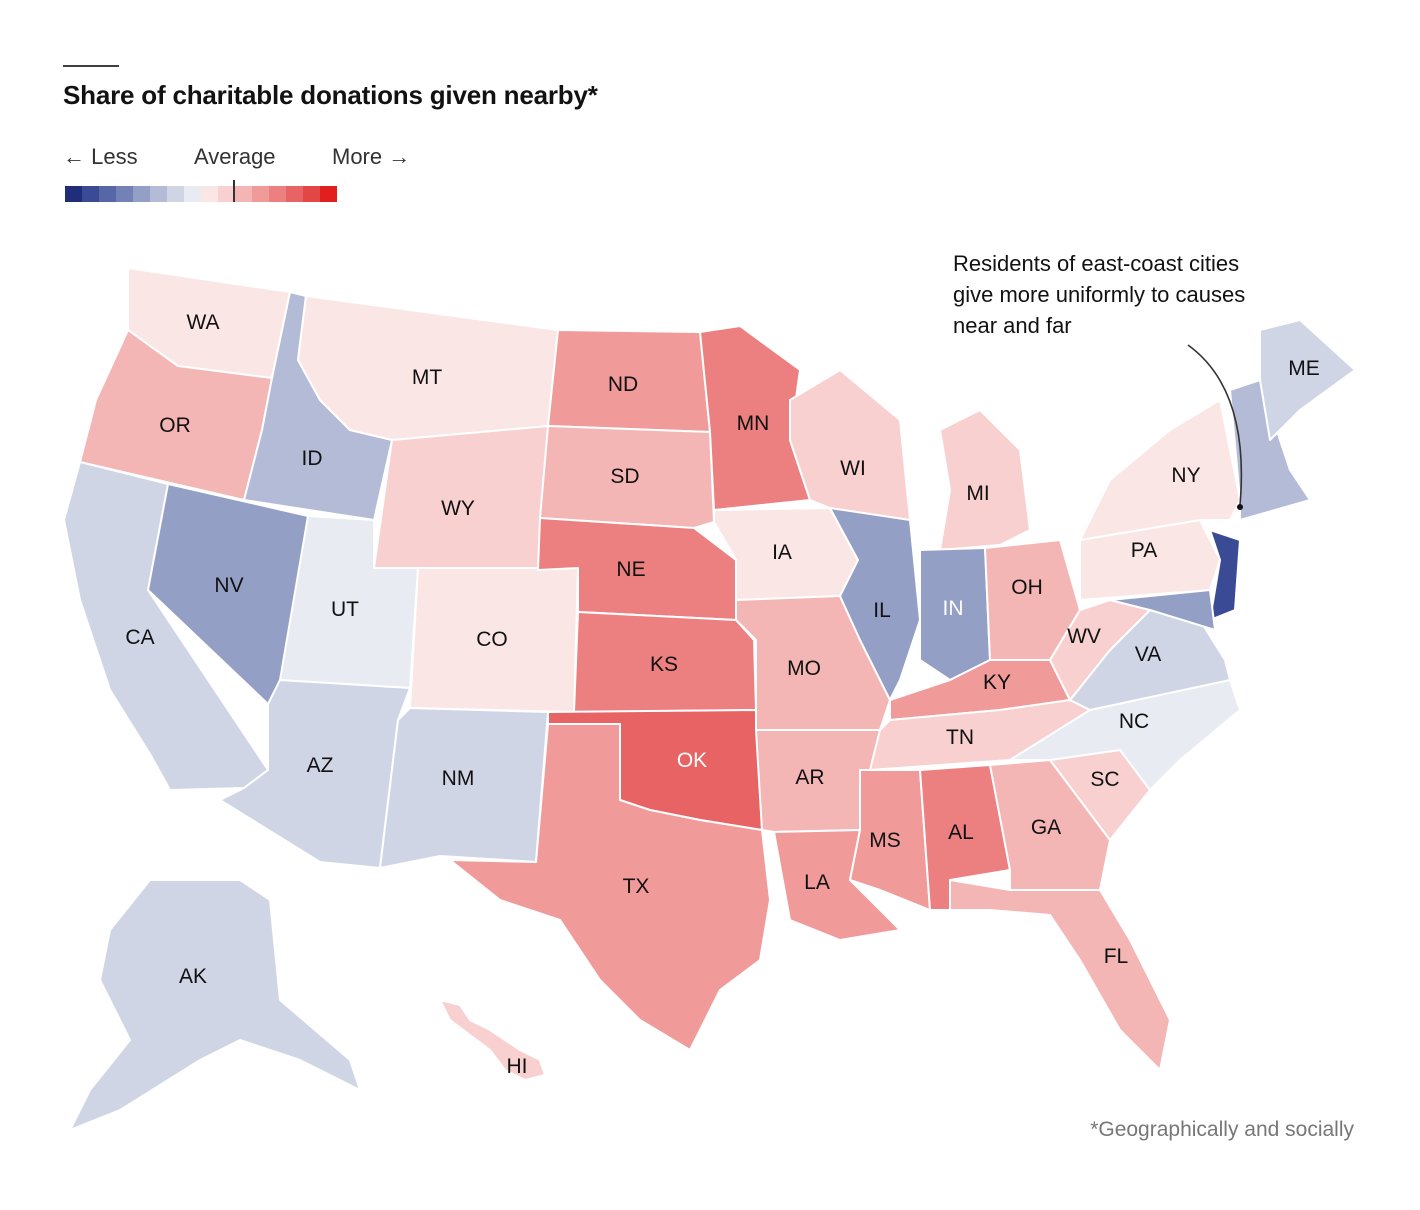  I want to click on state-label-id: ID, so click(312, 458).